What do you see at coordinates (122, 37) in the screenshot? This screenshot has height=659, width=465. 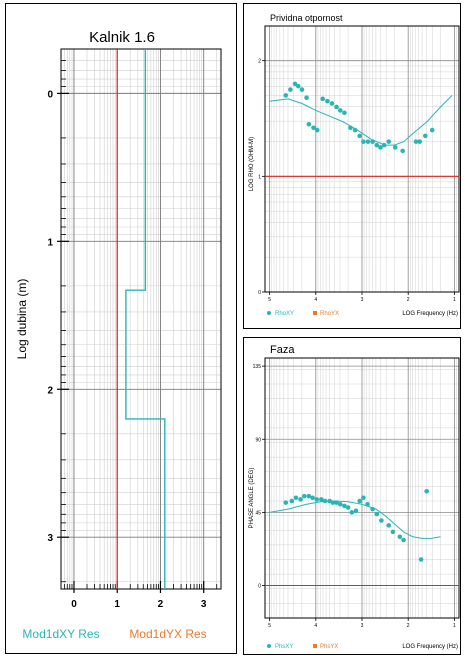 I see `chart-title: Kalnik 1.6` at bounding box center [122, 37].